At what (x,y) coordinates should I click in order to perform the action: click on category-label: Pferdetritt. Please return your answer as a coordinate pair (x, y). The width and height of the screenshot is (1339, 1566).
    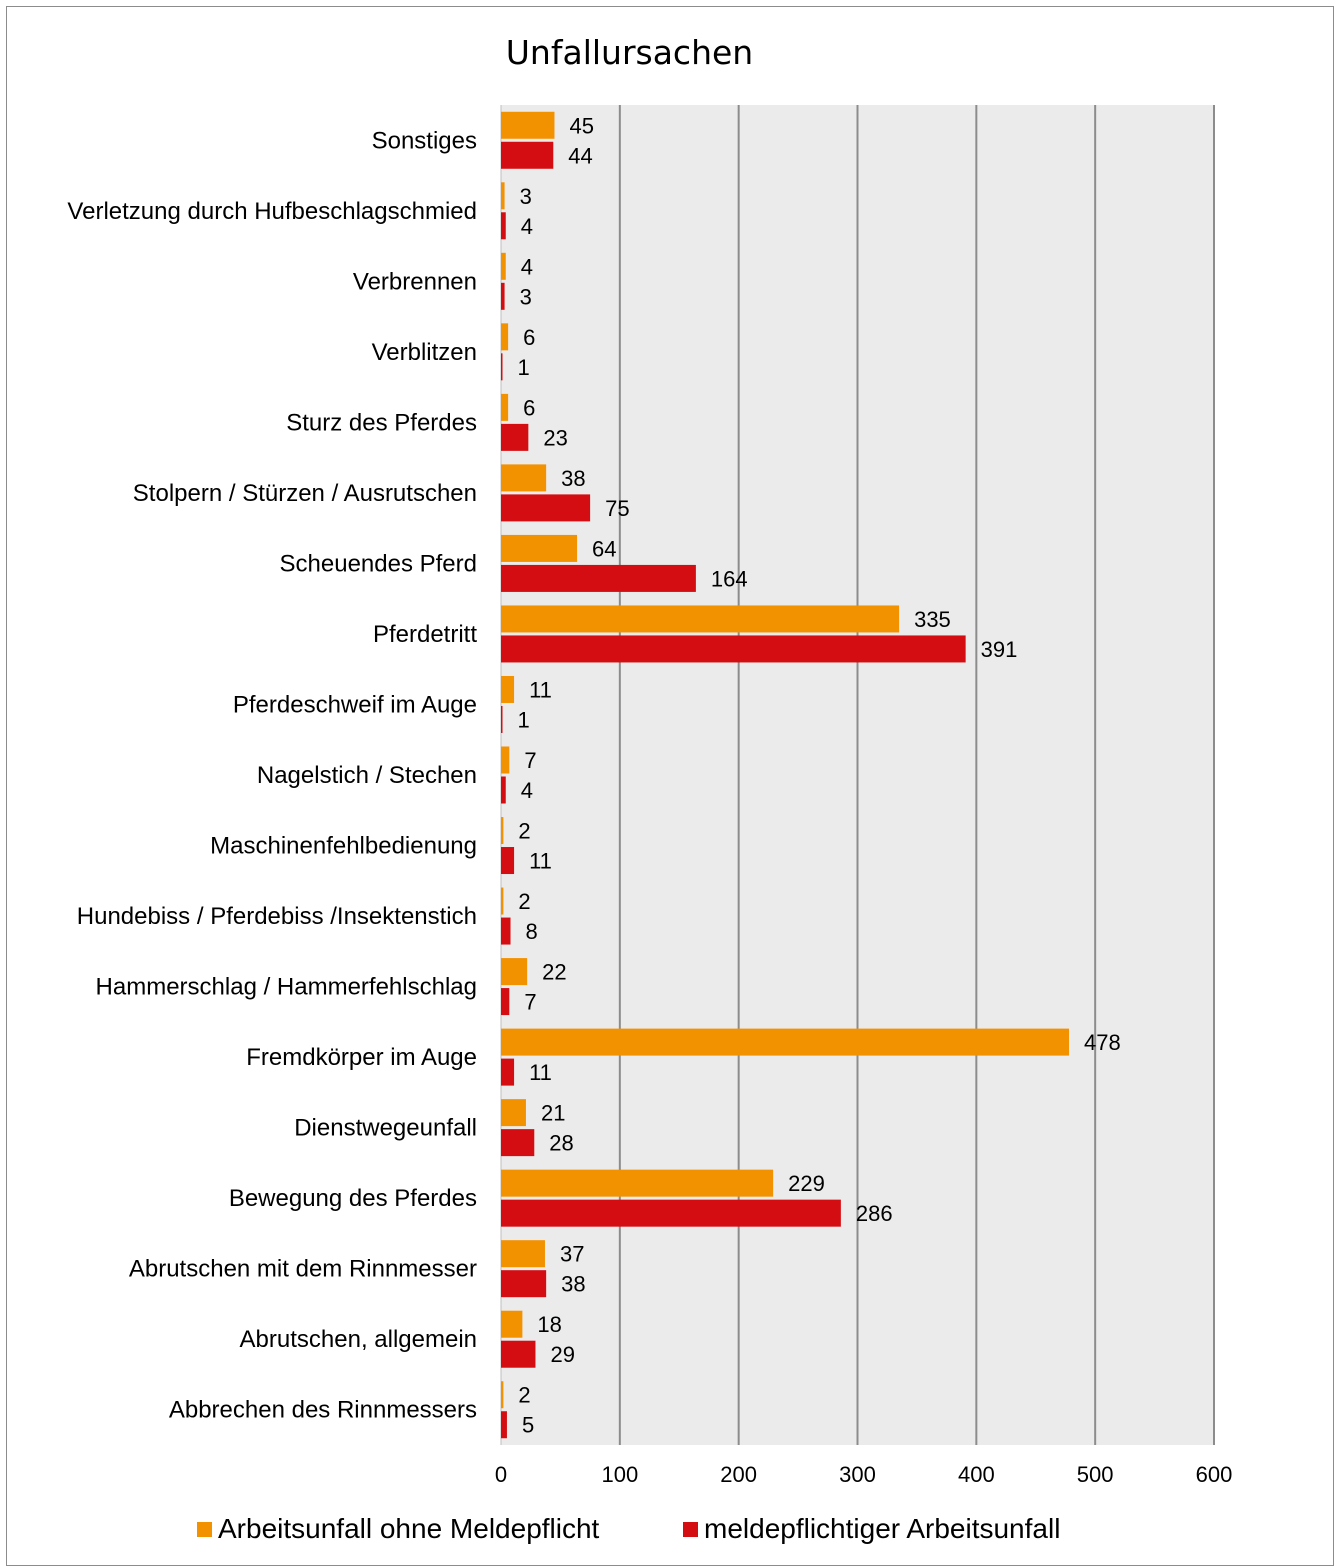
    Looking at the image, I should click on (425, 634).